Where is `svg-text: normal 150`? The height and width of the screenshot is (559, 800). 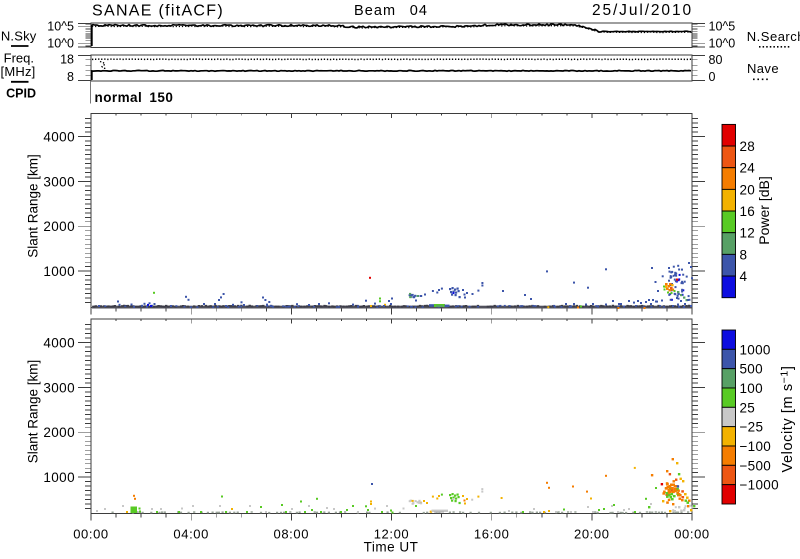 svg-text: normal 150 is located at coordinates (134, 97).